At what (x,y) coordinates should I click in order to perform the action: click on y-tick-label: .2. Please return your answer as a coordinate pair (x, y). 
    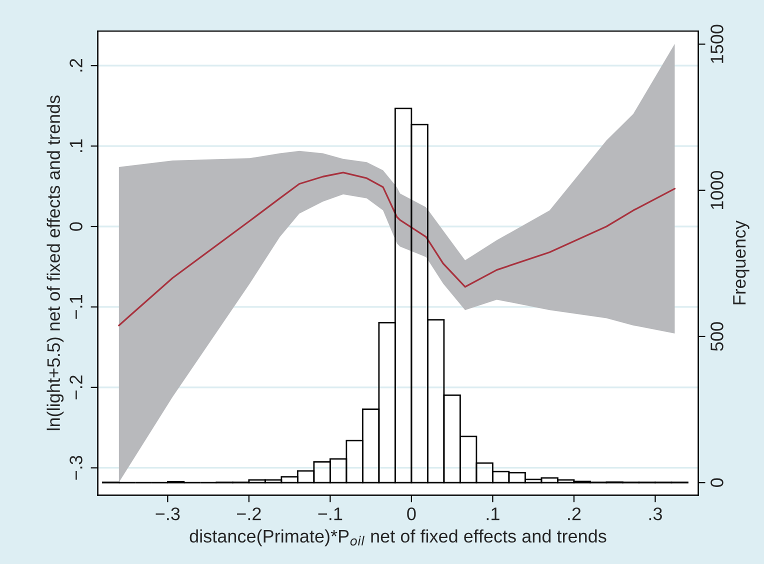
    Looking at the image, I should click on (76, 65).